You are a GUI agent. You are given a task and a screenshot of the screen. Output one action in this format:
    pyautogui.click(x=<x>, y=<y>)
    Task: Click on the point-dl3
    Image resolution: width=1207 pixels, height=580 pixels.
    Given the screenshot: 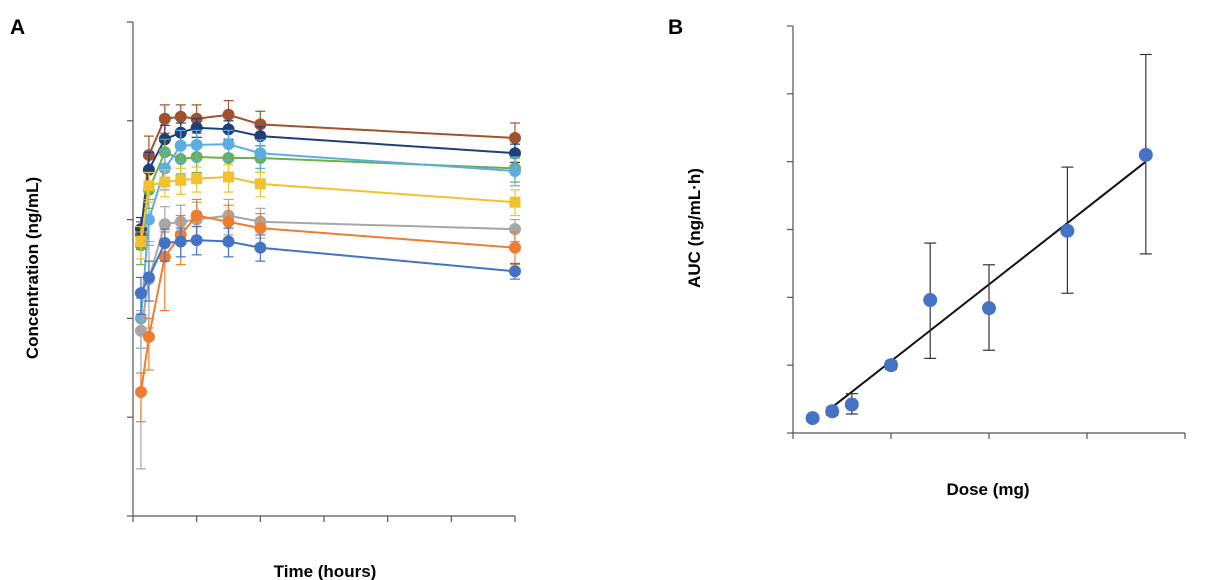 What is the action you would take?
    pyautogui.click(x=164, y=224)
    